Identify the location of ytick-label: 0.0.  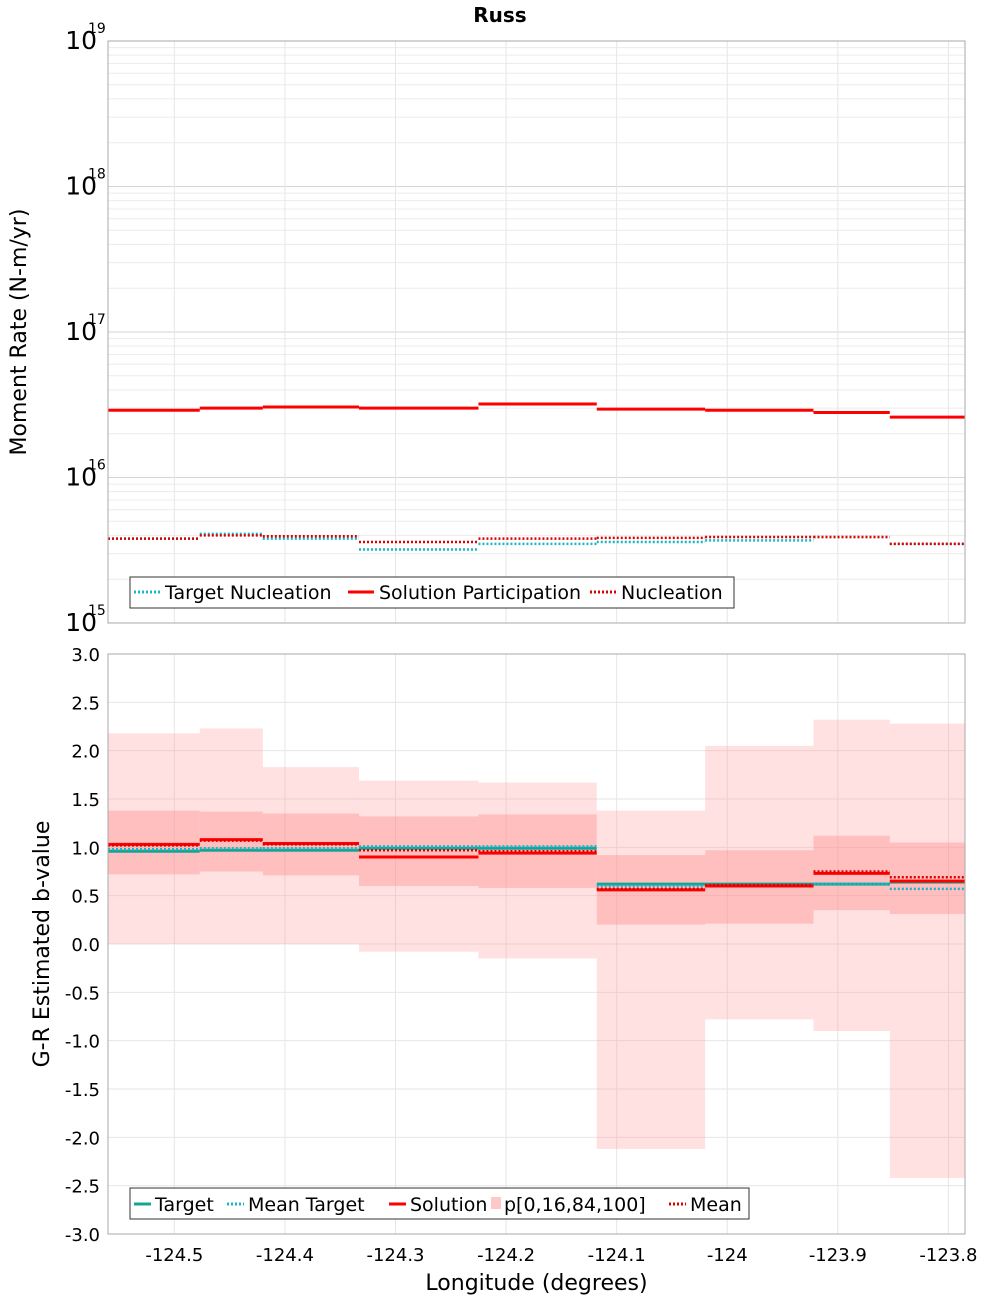
(85, 945).